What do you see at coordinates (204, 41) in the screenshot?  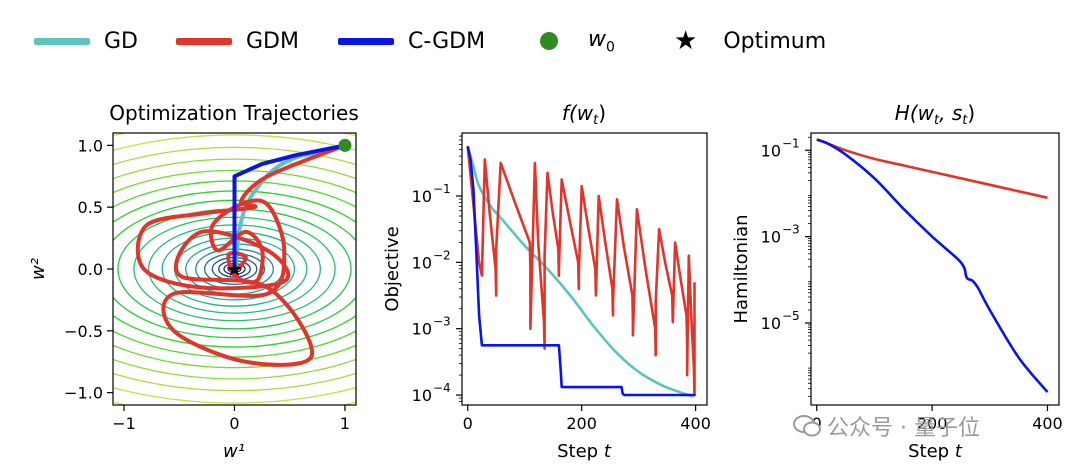 I see `legend-swatch-gdm` at bounding box center [204, 41].